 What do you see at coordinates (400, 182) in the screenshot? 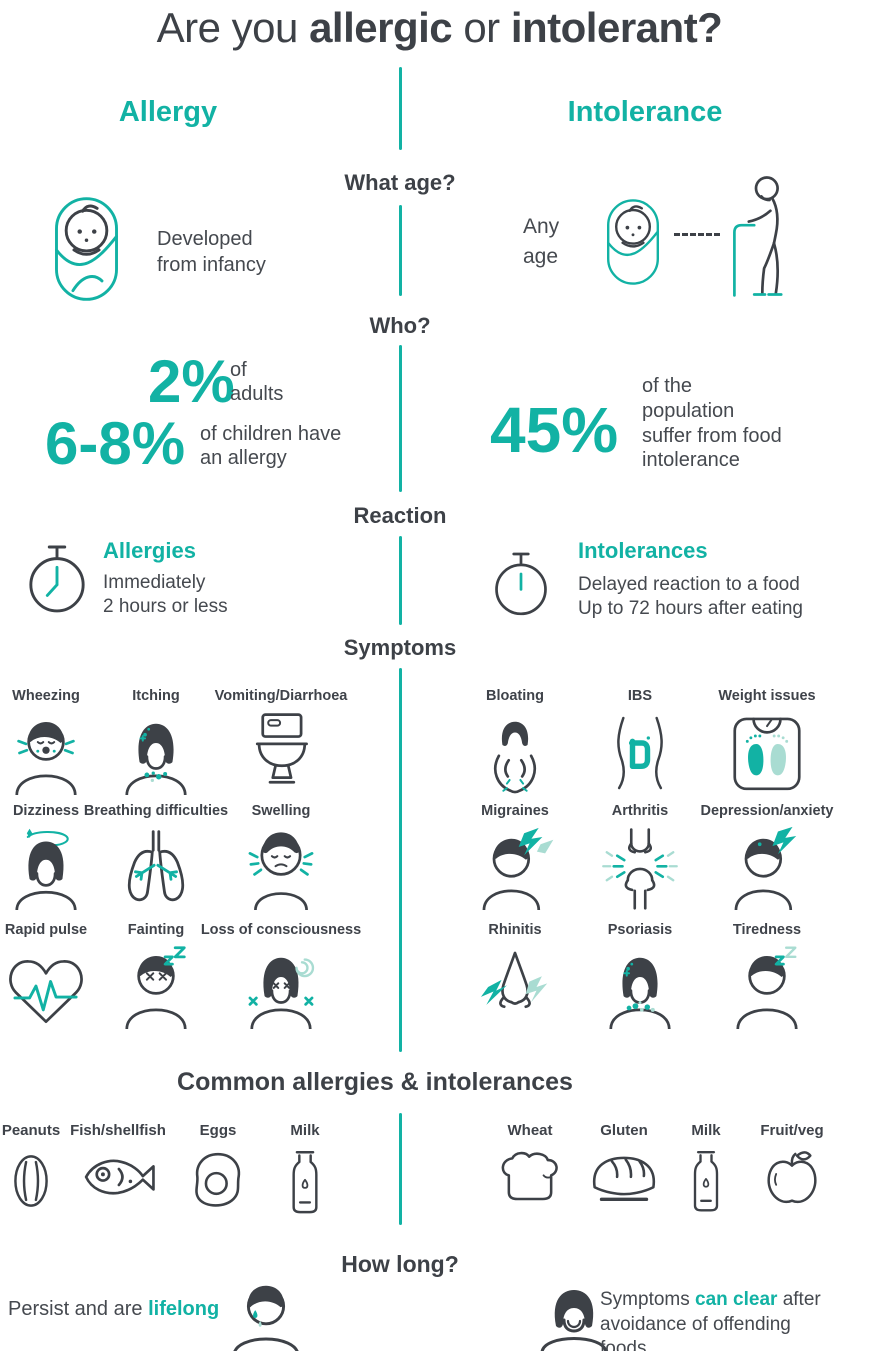
I see `heading-what-age: What age?` at bounding box center [400, 182].